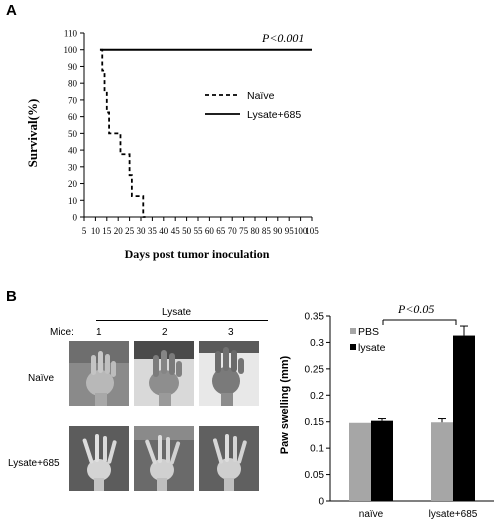  Describe the element at coordinates (256, 231) in the screenshot. I see `survival-x-tick-label: 80` at that location.